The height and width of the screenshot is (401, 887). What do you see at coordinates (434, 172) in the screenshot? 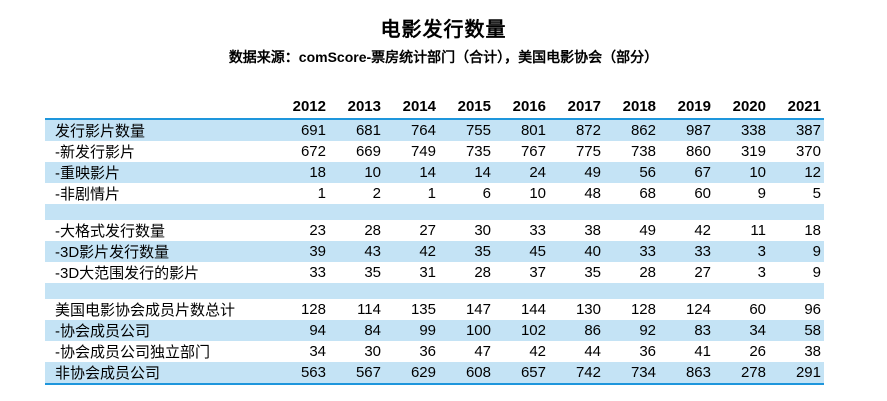
I see `table-row: -重映影片 18 10 14 14 24 49 56 67 10 12` at bounding box center [434, 172].